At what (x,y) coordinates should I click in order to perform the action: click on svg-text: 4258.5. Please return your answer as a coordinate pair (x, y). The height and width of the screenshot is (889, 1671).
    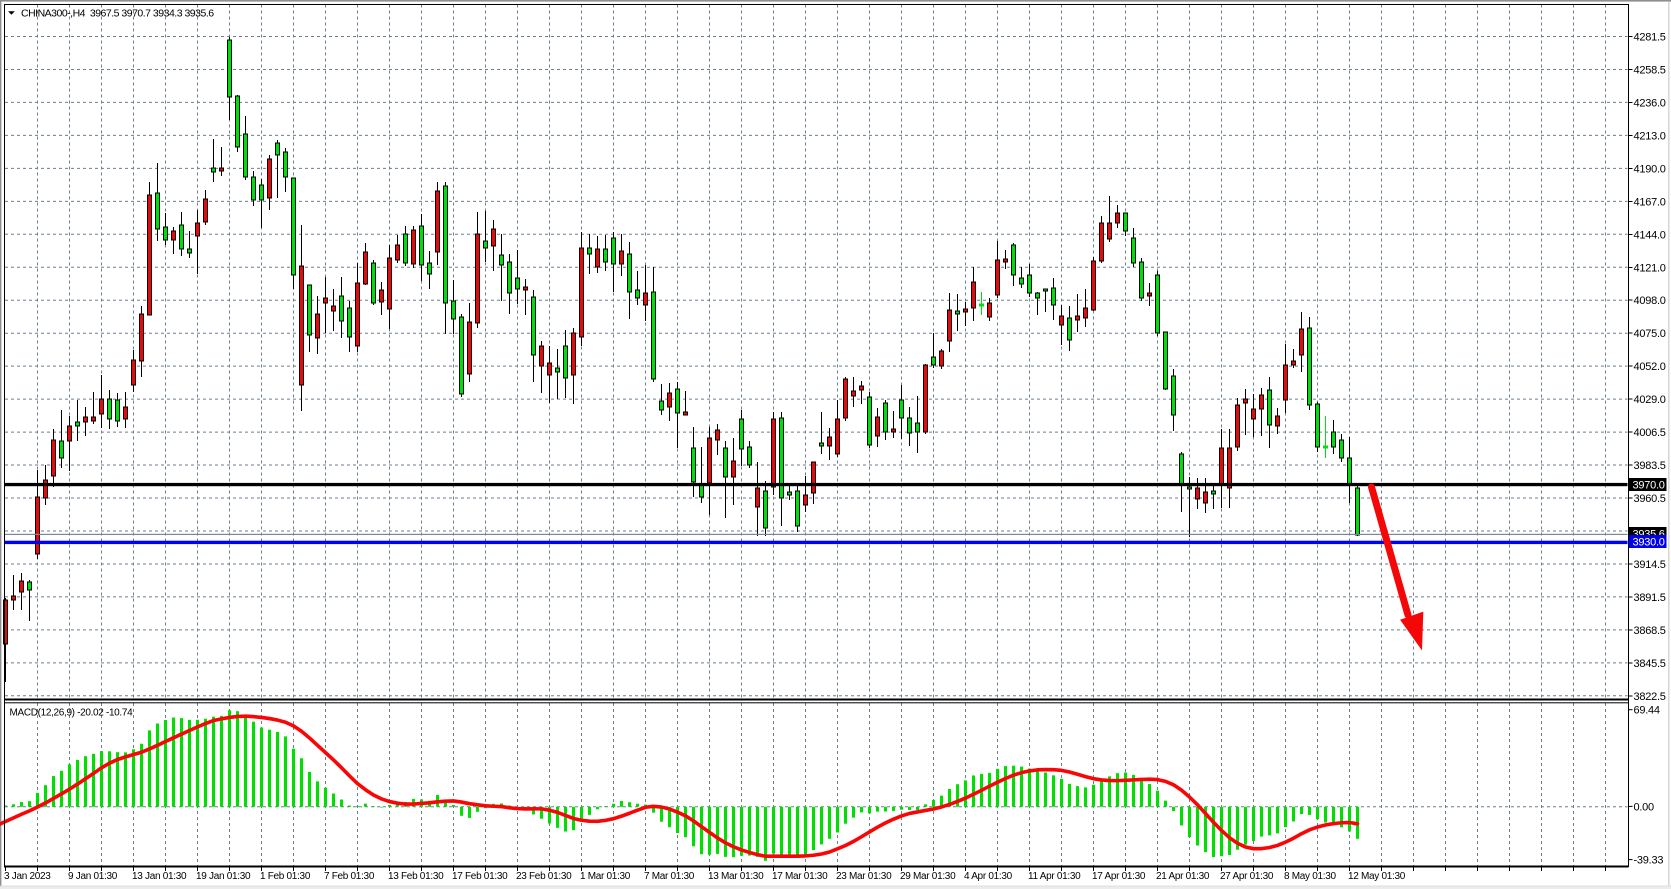
    Looking at the image, I should click on (1650, 70).